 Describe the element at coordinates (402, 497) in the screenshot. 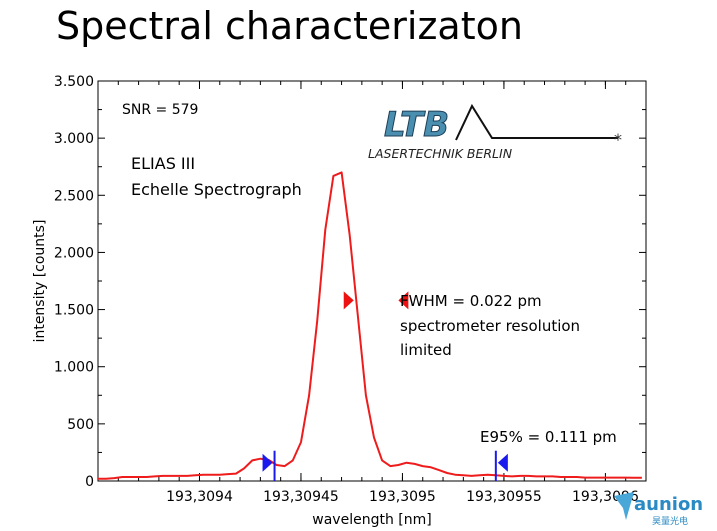

I see `x-tick-label: 193,3095` at that location.